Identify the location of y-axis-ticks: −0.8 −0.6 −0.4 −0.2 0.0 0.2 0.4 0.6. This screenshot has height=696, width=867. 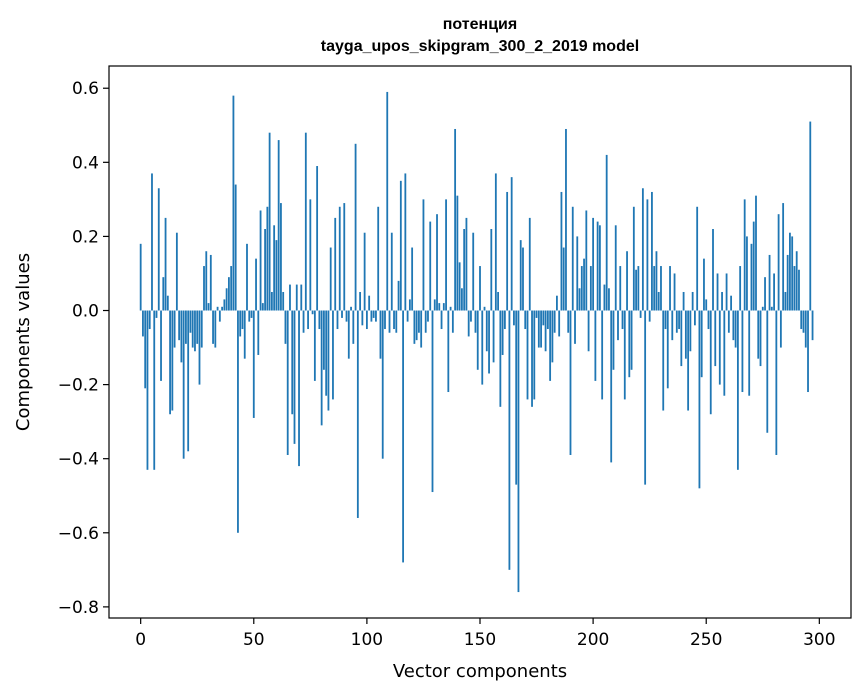
(83, 348).